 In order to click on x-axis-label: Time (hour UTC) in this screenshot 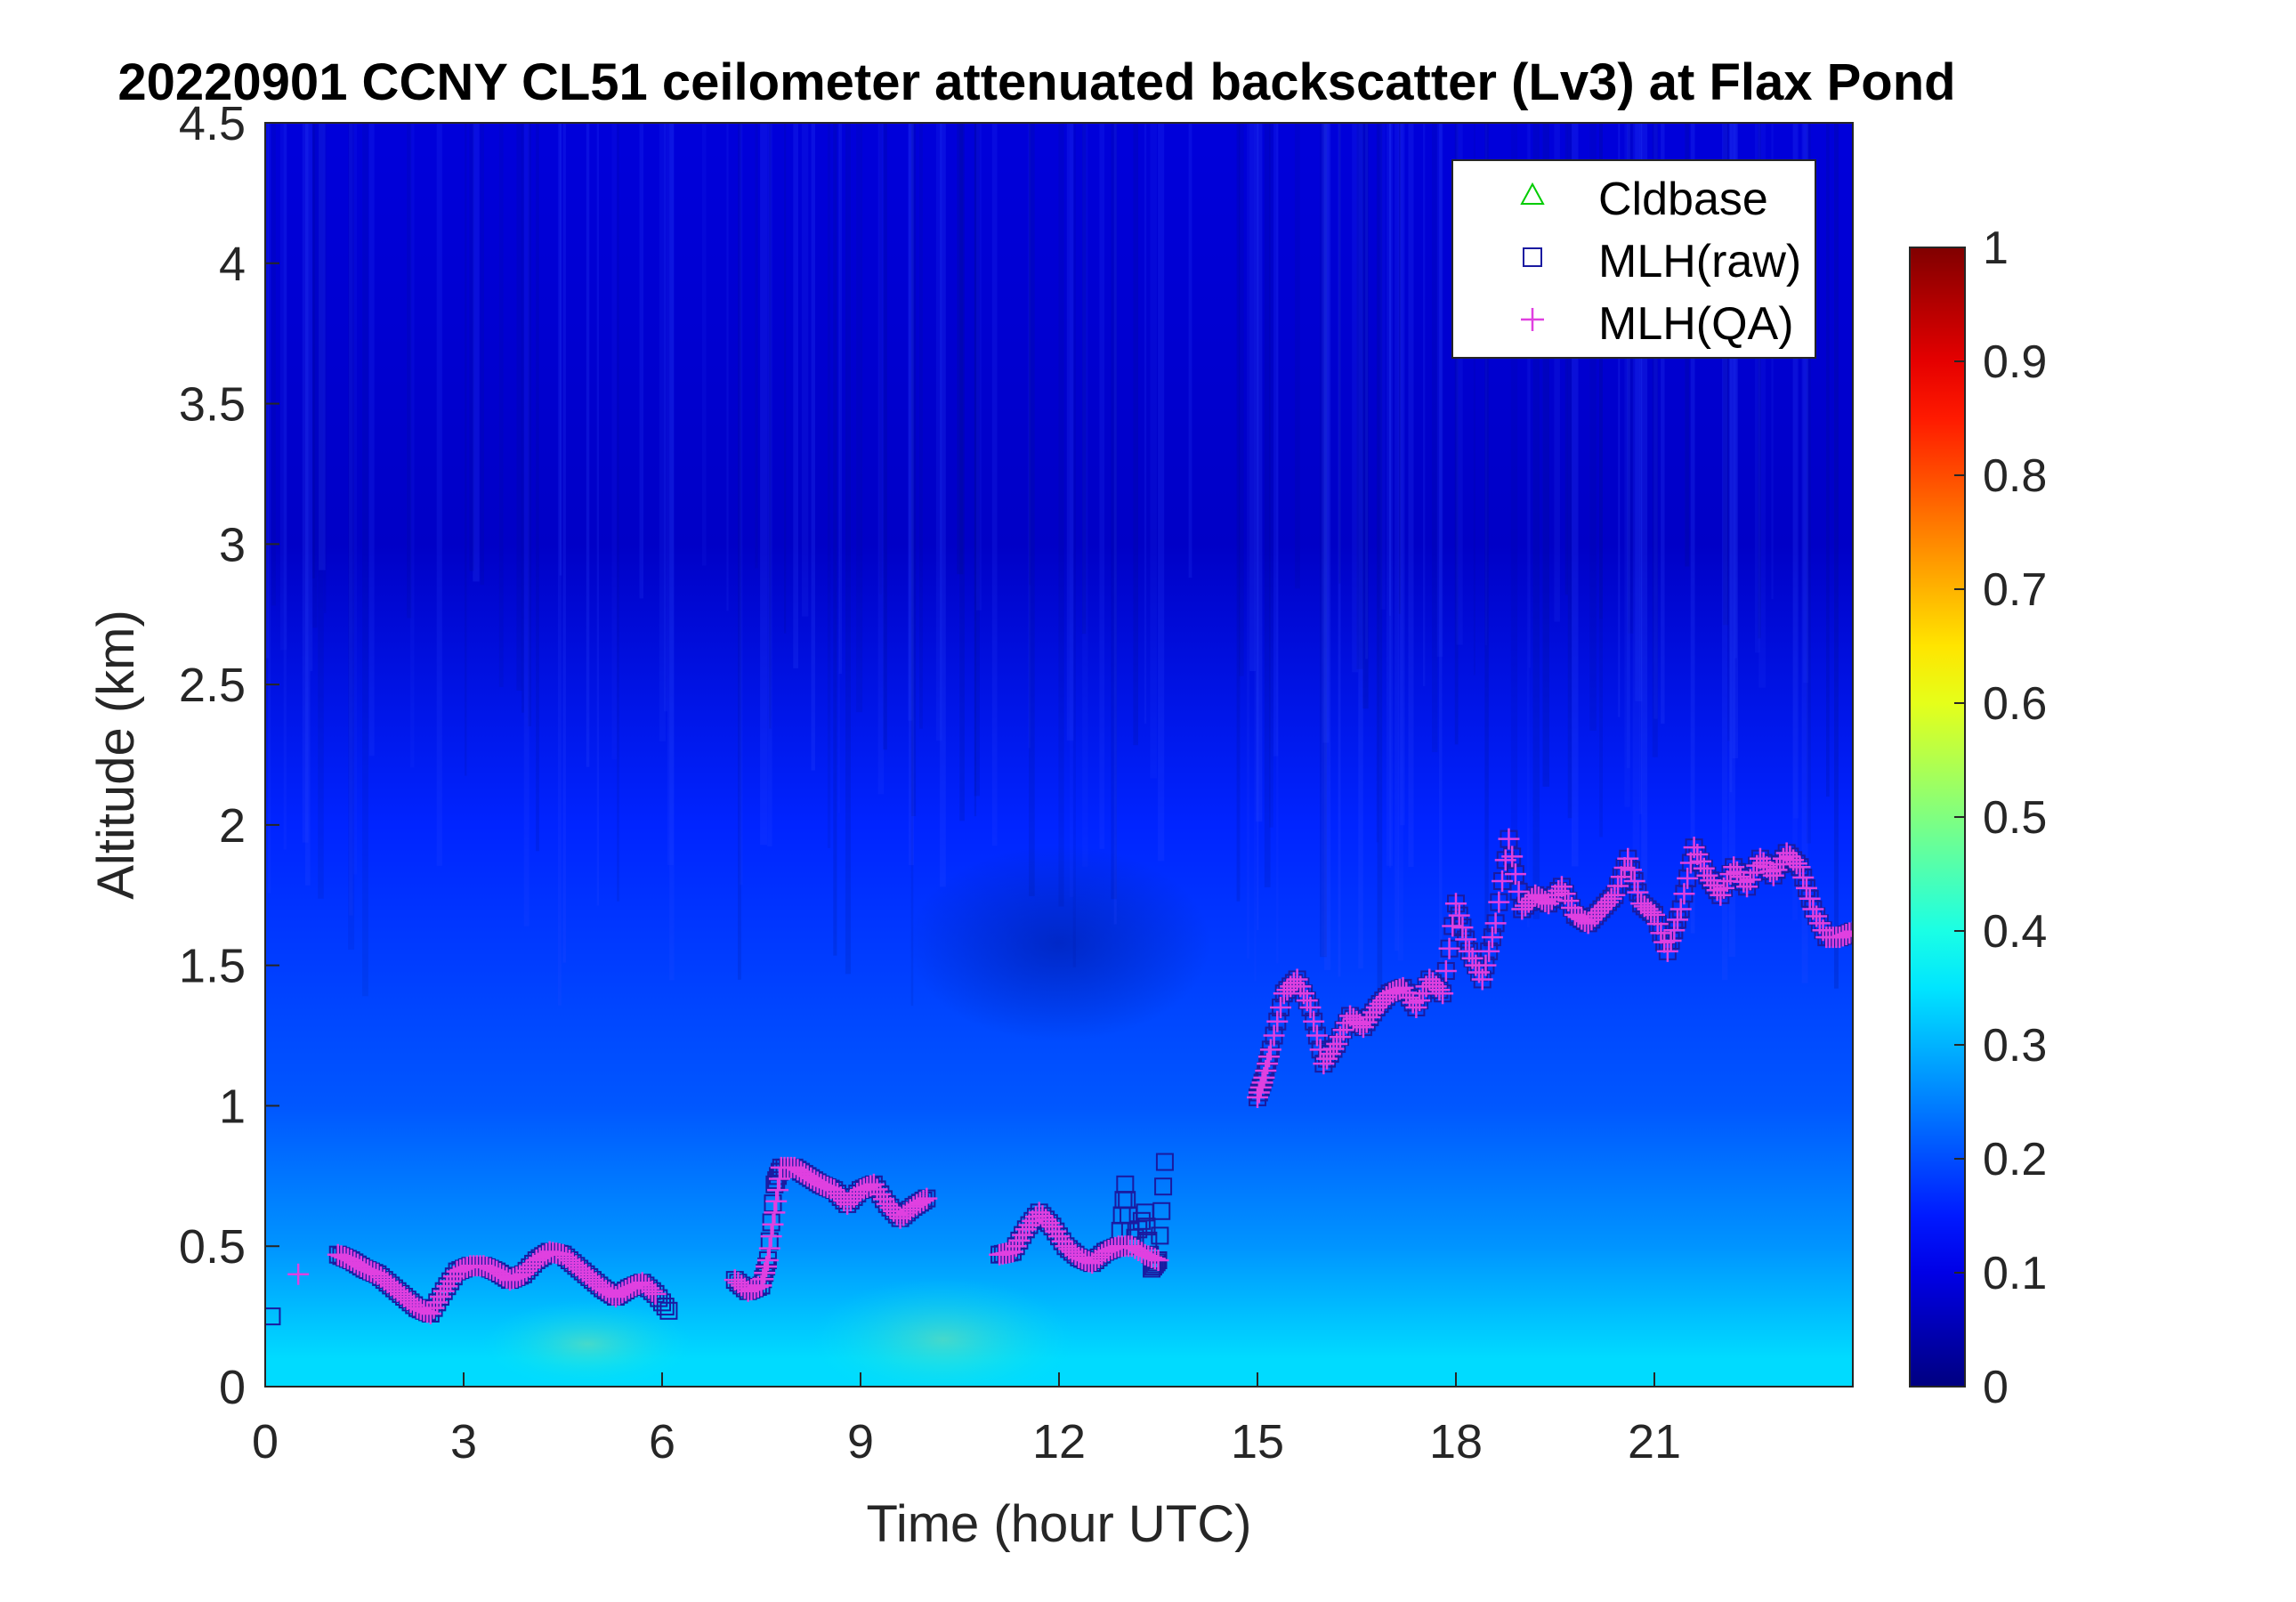, I will do `click(1059, 1524)`.